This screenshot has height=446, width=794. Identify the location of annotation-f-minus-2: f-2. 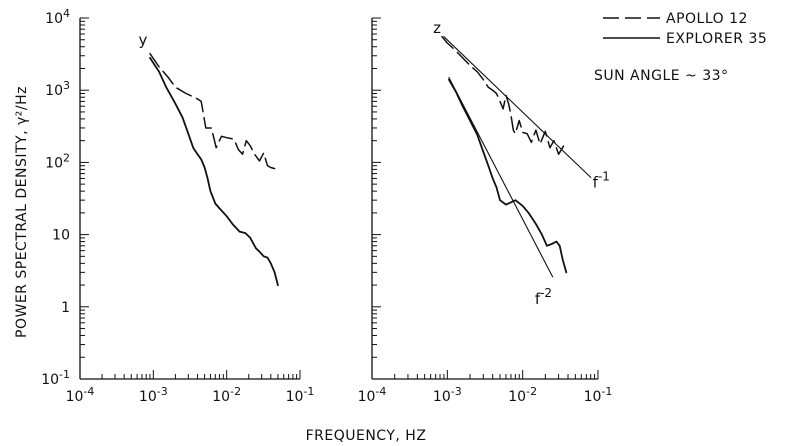
(543, 297).